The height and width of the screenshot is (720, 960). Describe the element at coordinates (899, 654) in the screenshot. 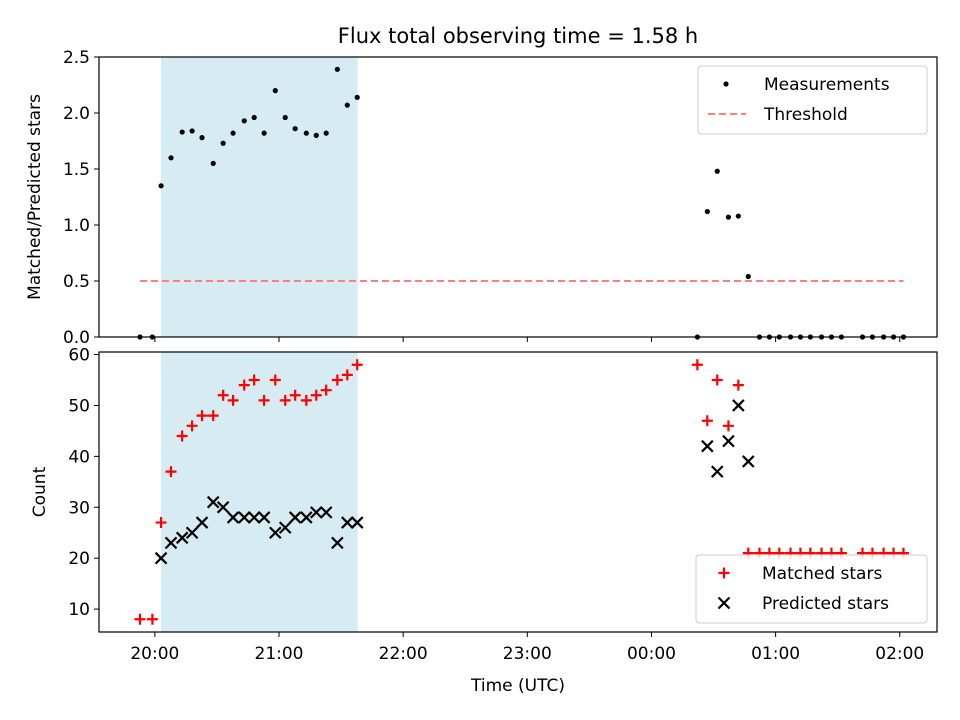

I see `x-tick-label: 02:00` at that location.